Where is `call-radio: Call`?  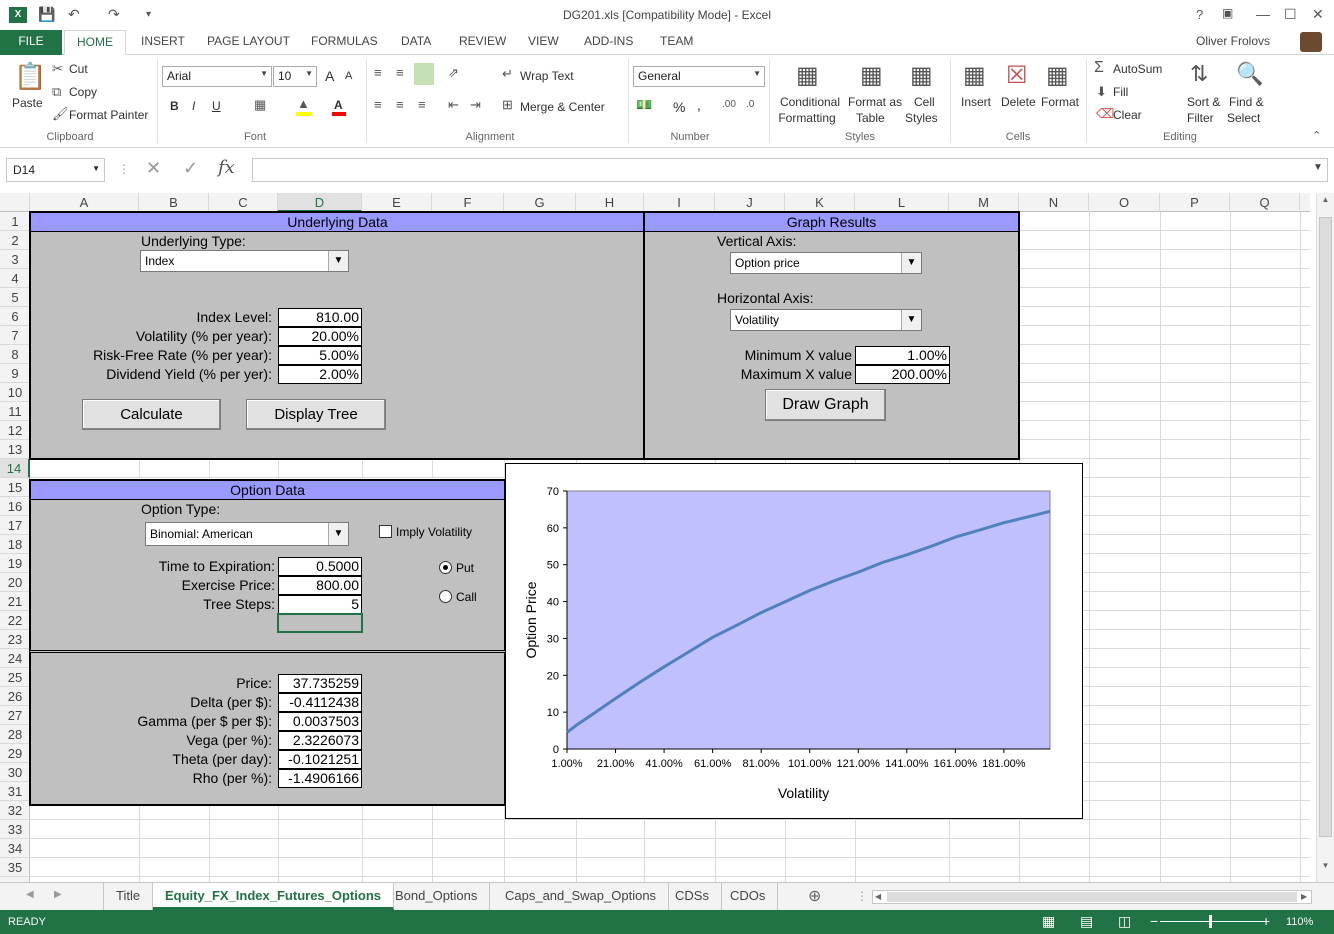
call-radio: Call is located at coordinates (458, 597).